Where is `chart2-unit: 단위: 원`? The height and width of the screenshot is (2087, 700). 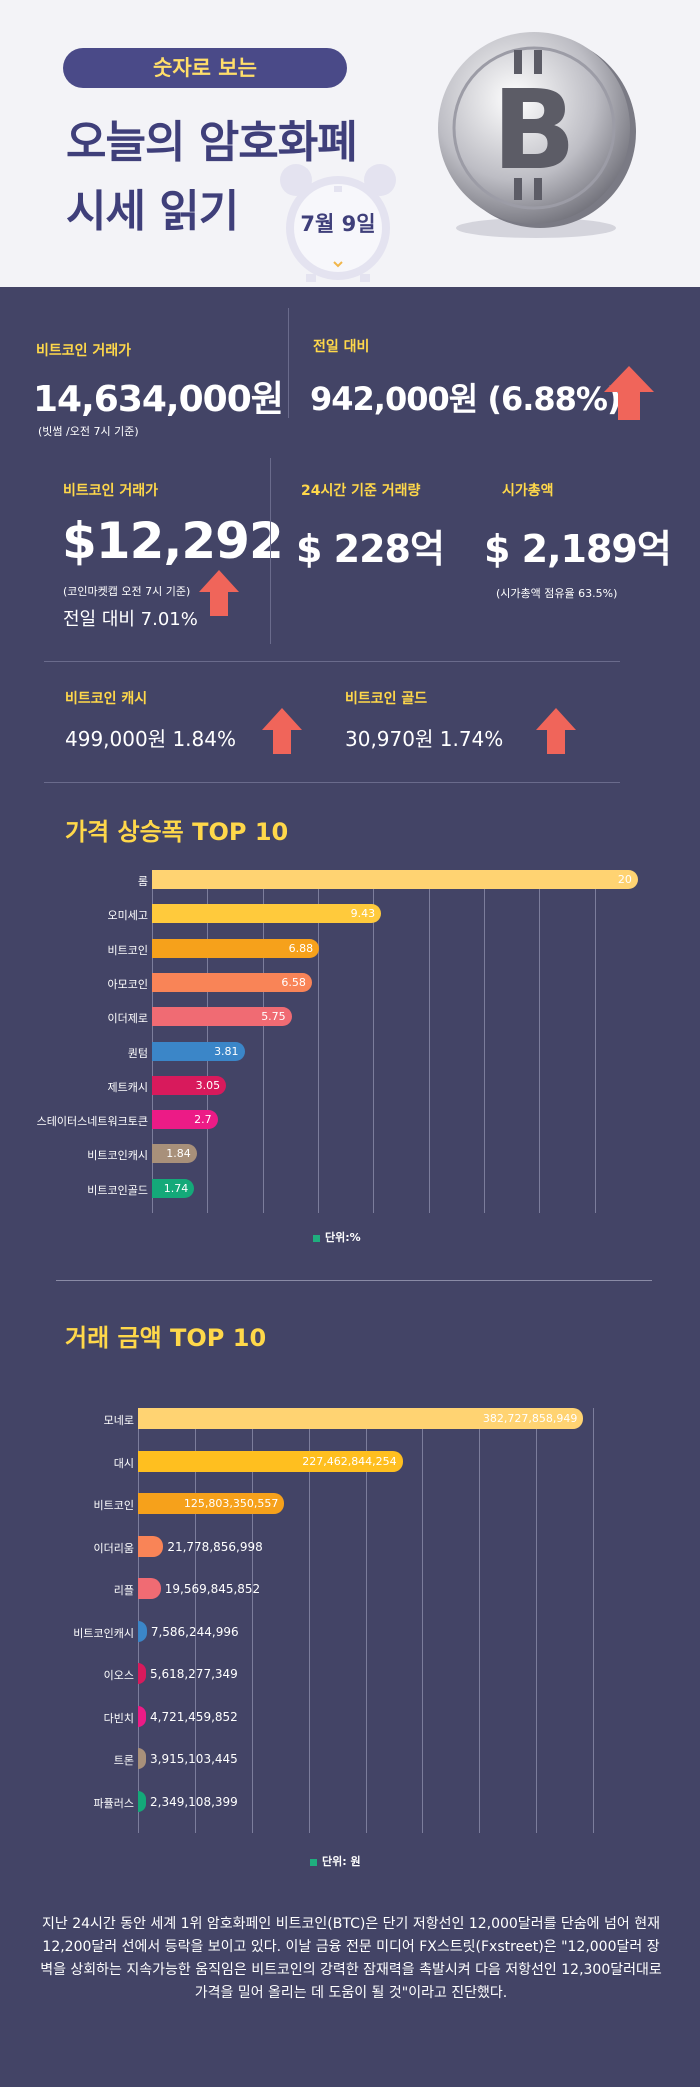 chart2-unit: 단위: 원 is located at coordinates (335, 1861).